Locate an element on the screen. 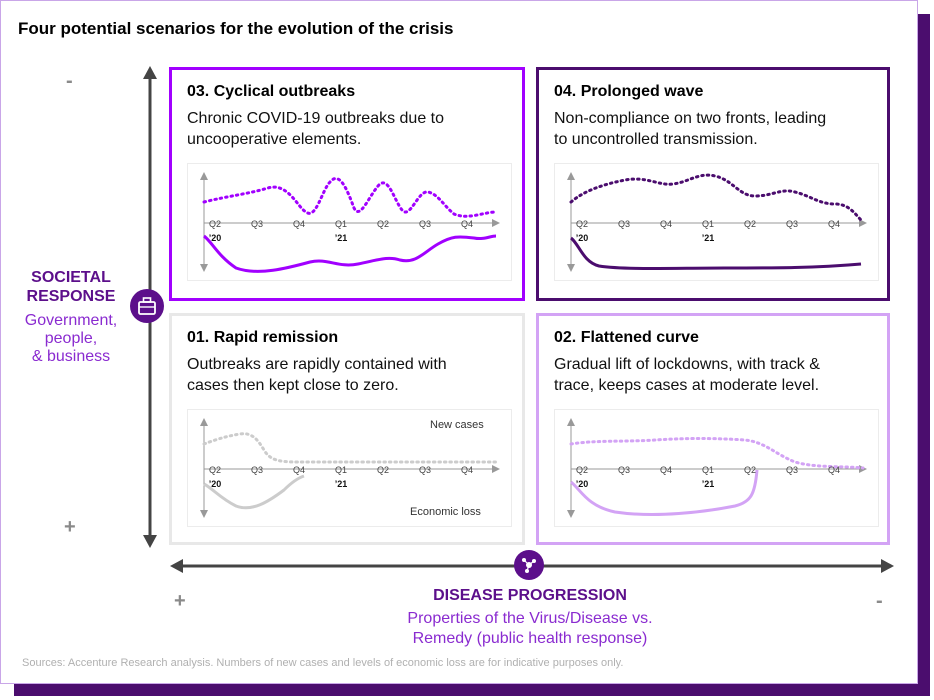 The width and height of the screenshot is (934, 700). frame-shadow-bottom is located at coordinates (472, 690).